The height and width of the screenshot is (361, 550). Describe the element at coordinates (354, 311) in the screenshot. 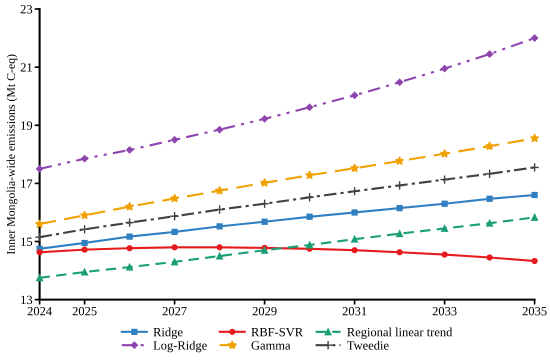

I see `x-tick-label: 2031` at that location.